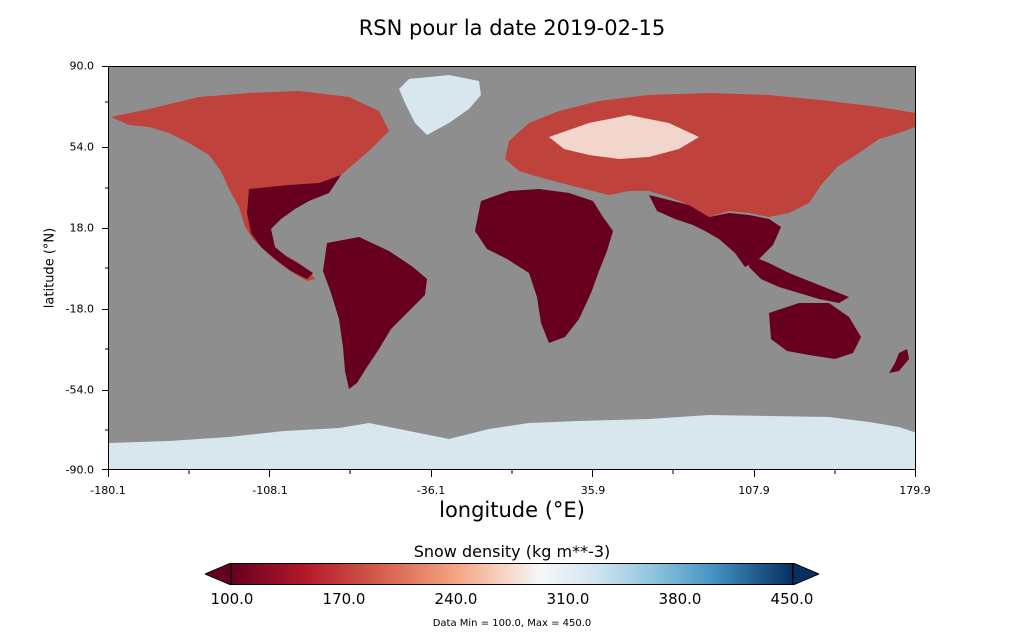 The image size is (1024, 640). What do you see at coordinates (456, 599) in the screenshot?
I see `colorbar-tick-label: 240.0` at bounding box center [456, 599].